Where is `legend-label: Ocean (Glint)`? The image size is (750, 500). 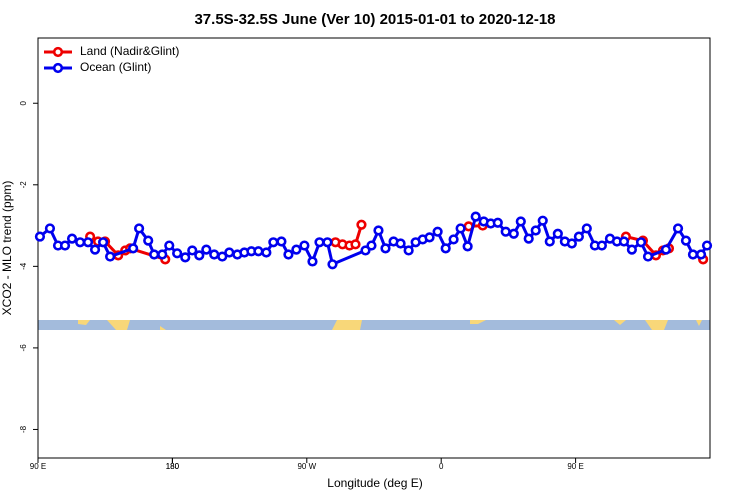
legend-label: Ocean (Glint) is located at coordinates (115, 67).